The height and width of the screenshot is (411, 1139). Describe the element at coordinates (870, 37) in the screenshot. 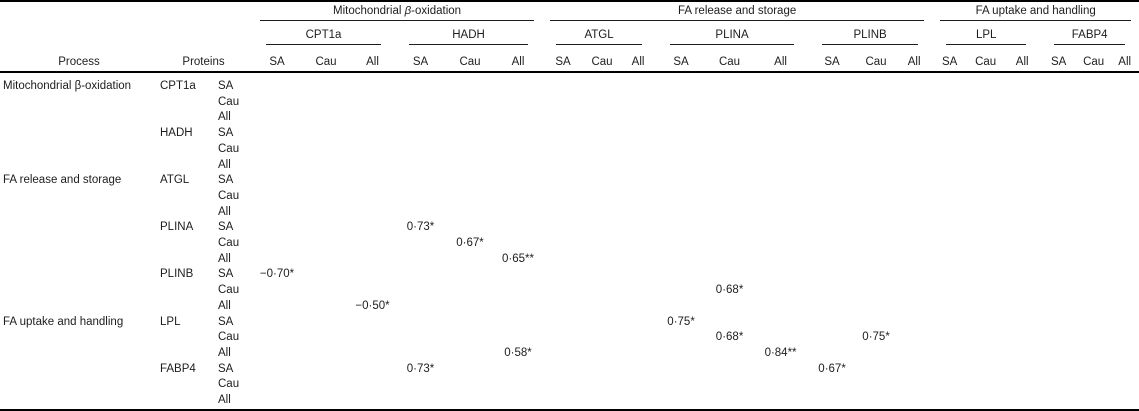

I see `protein-header-label: PLINB` at that location.